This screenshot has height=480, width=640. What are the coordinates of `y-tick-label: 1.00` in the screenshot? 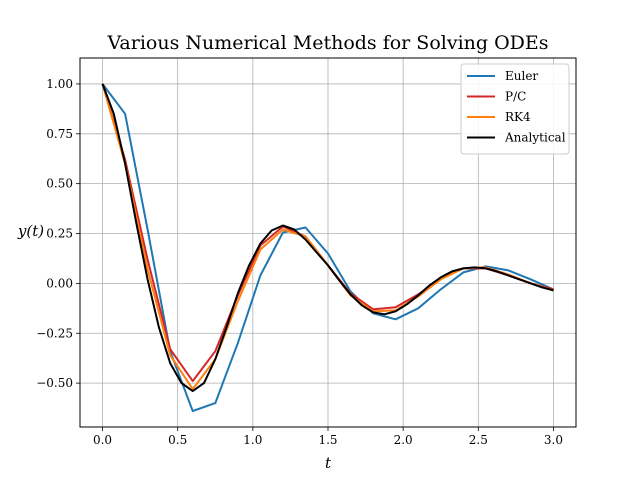 It's located at (59, 84).